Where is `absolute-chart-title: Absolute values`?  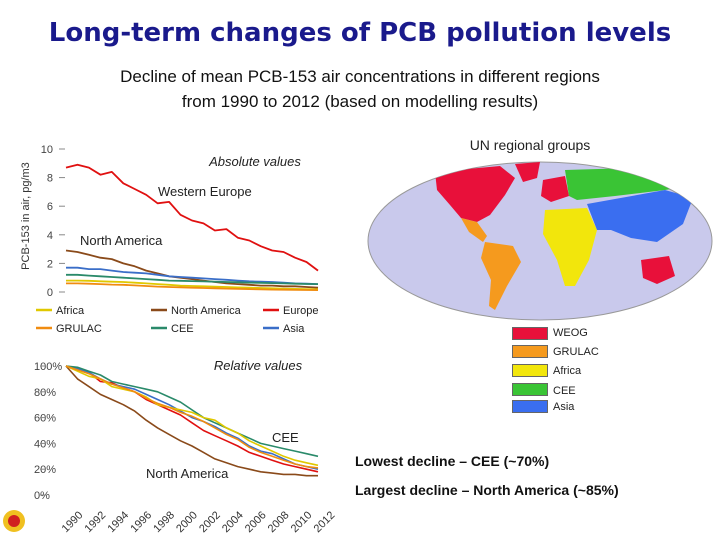
absolute-chart-title: Absolute values is located at coordinates (254, 161).